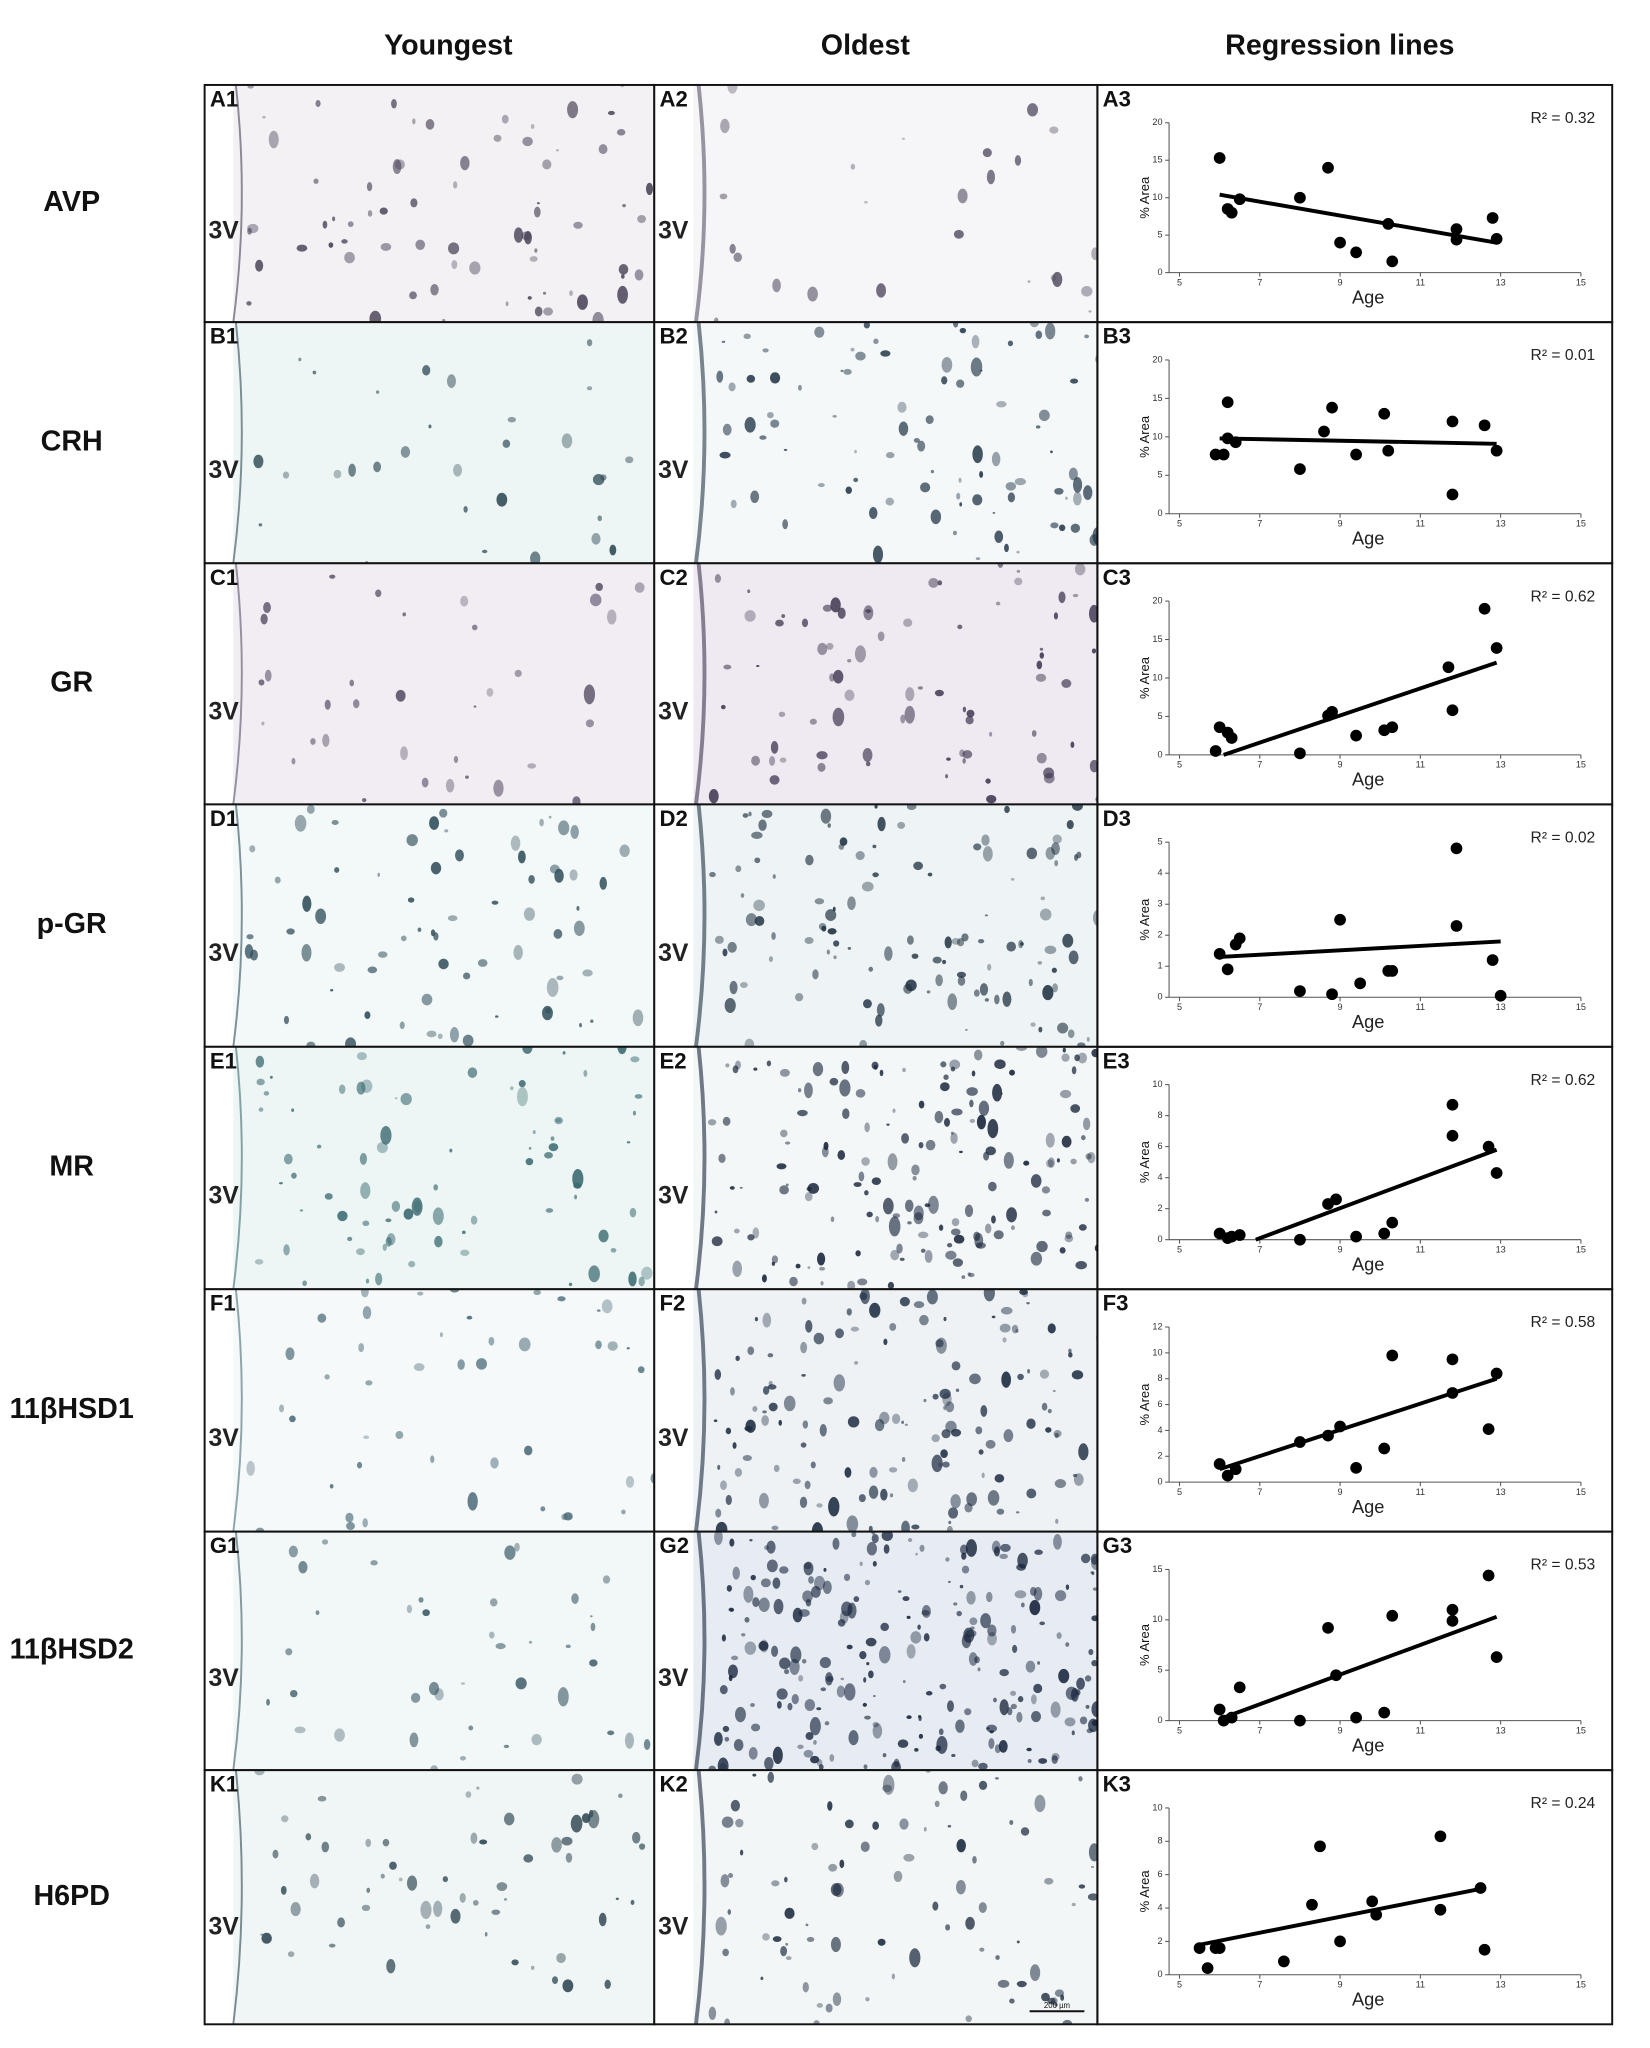  Describe the element at coordinates (1259, 765) in the screenshot. I see `x-tick-label: 7` at that location.